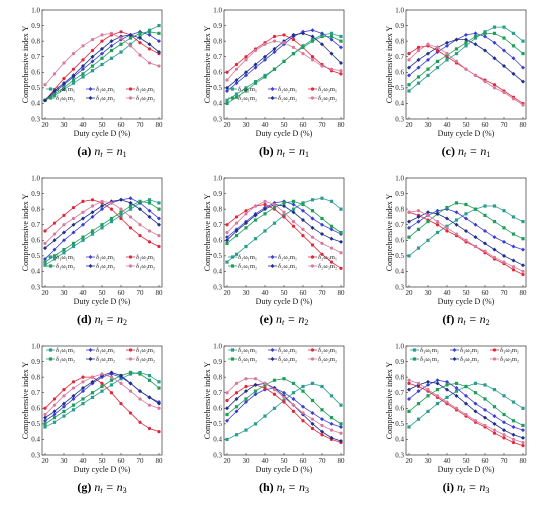 Image resolution: width=550 pixels, height=512 pixels. Describe the element at coordinates (285, 461) in the screenshot. I see `x-tick-label: 50` at that location.